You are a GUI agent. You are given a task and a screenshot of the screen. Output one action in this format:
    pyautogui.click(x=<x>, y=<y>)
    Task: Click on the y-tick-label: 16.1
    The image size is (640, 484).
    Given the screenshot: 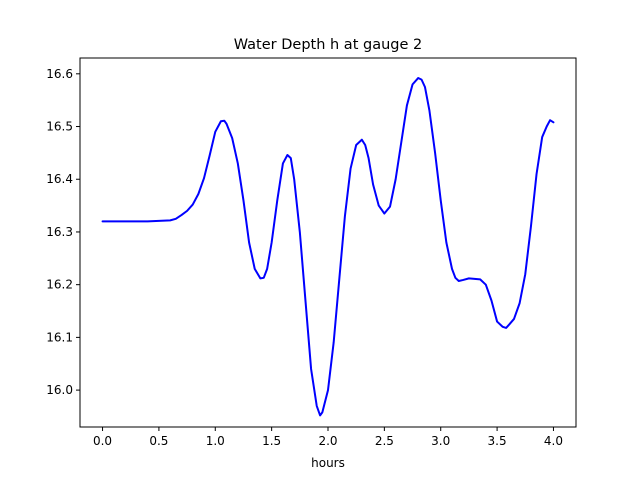 What is the action you would take?
    pyautogui.click(x=59, y=337)
    